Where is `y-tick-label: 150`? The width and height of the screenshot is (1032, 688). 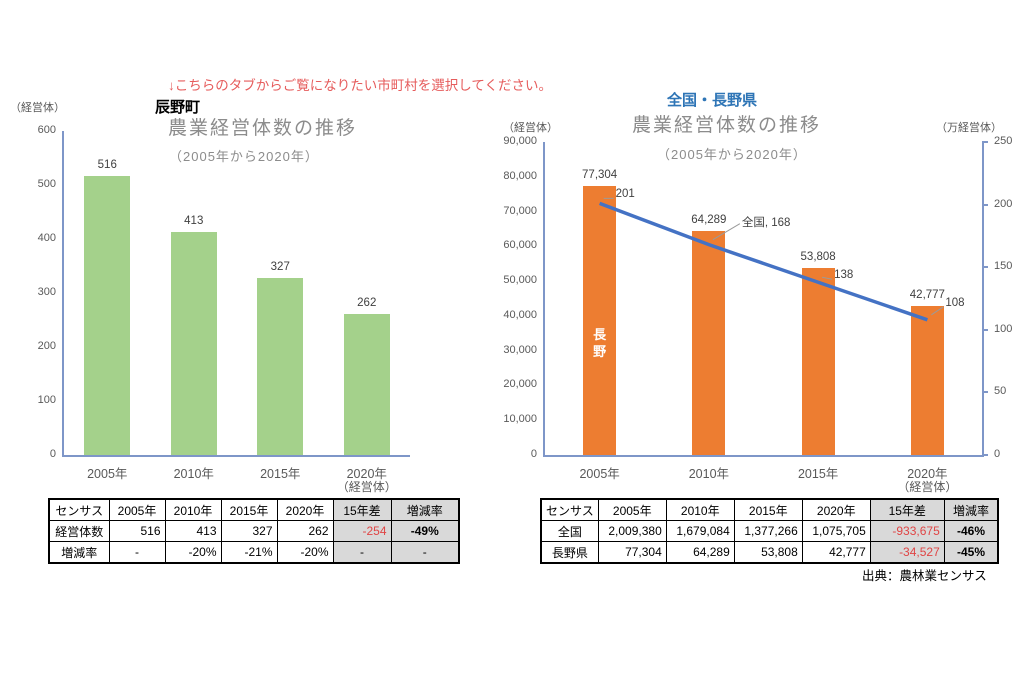
y-tick-label: 150 is located at coordinates (1003, 266).